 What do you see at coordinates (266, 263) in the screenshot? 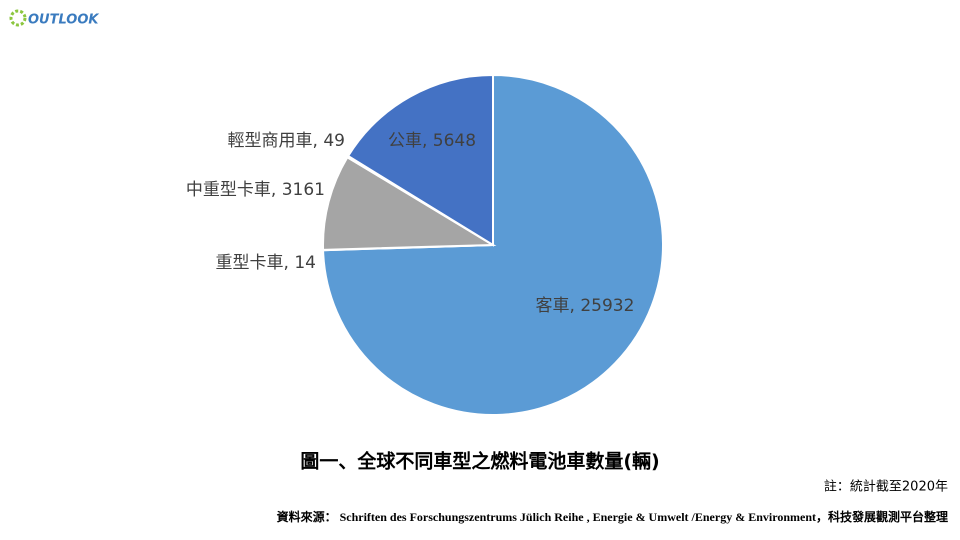
I see `data-label: 重型卡車, 14` at bounding box center [266, 263].